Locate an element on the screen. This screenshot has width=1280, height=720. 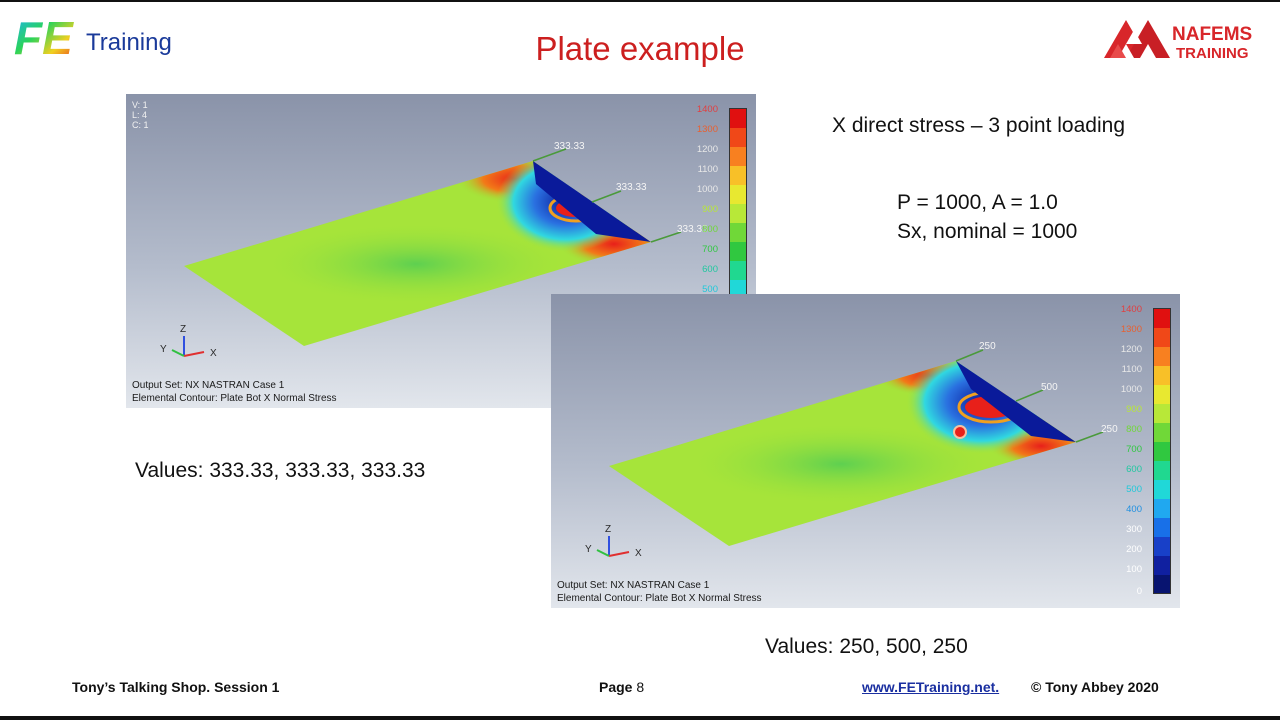
legend-tick: 100 is located at coordinates (1134, 569).